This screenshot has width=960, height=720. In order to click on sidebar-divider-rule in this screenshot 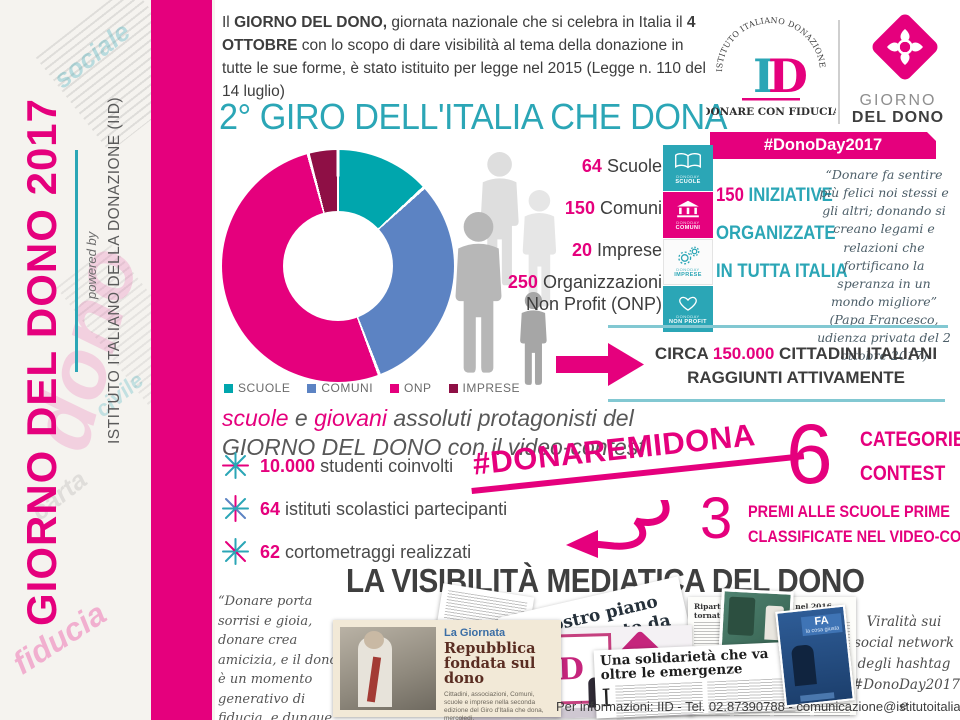, I will do `click(76, 261)`.